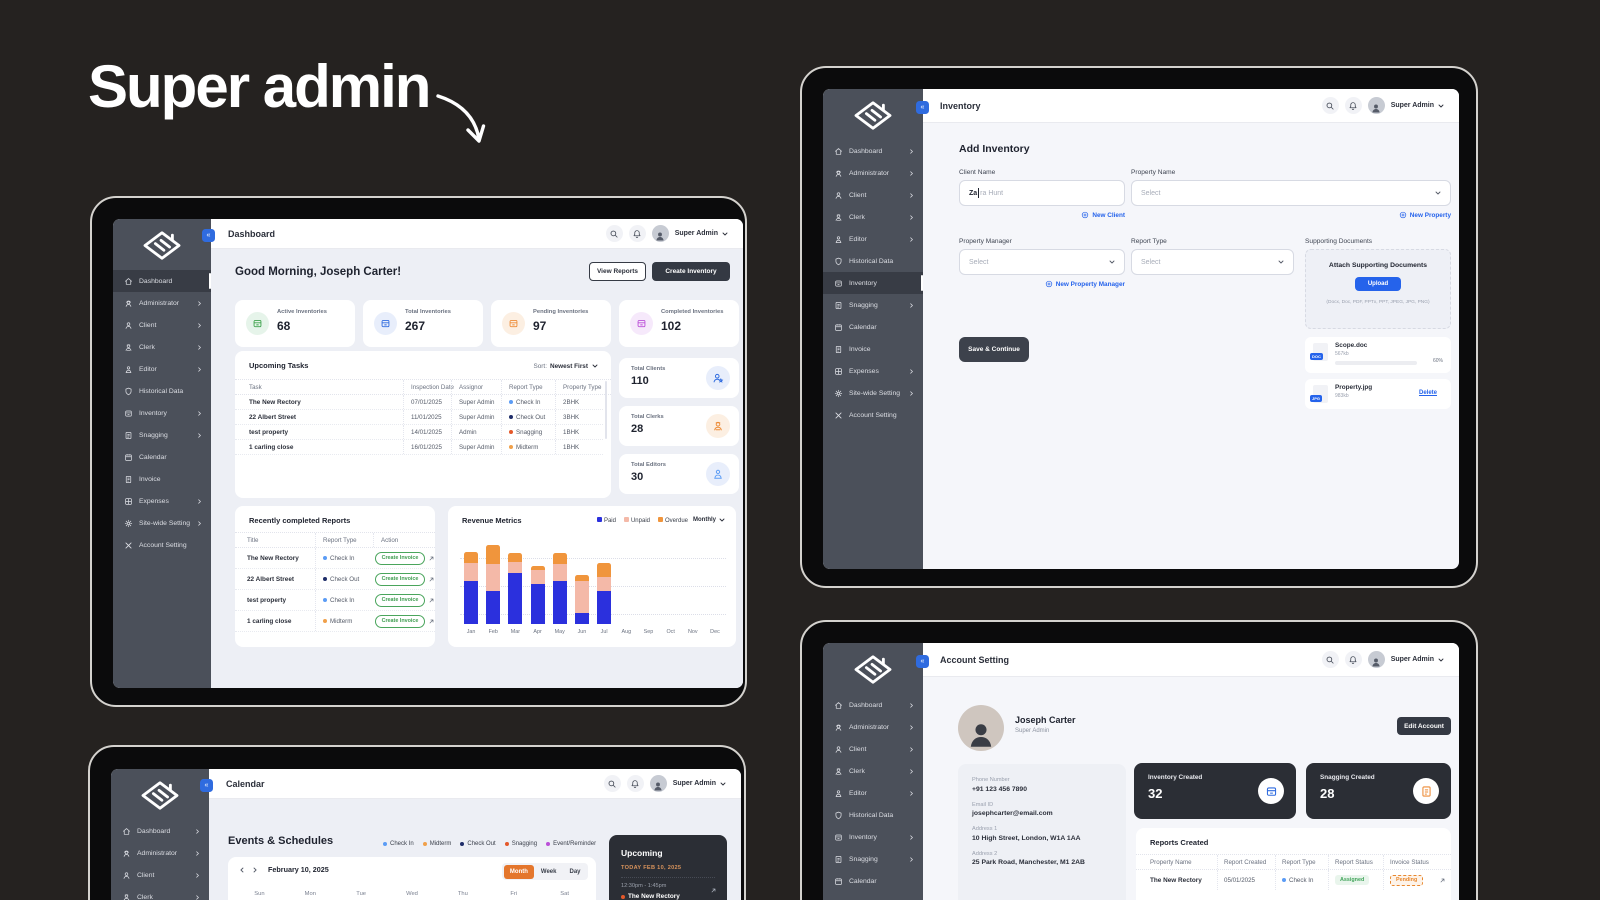 The width and height of the screenshot is (1600, 900). I want to click on sidebar-item-icon, so click(838, 239).